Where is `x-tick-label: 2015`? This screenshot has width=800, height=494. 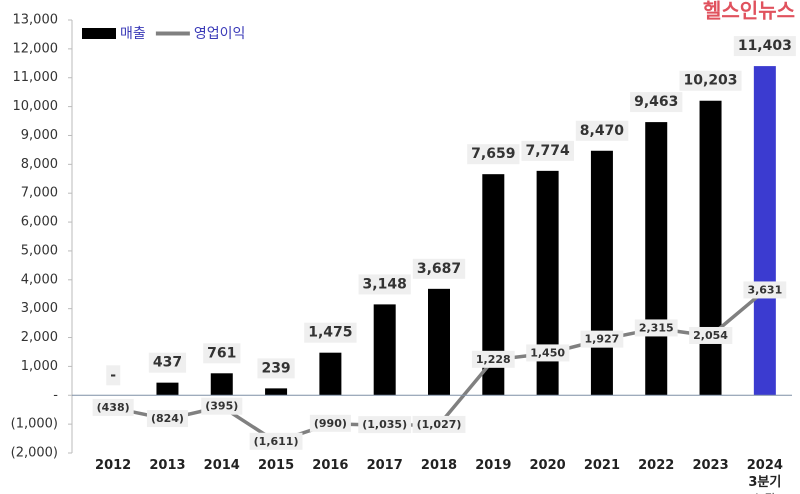
x-tick-label: 2015 is located at coordinates (276, 465).